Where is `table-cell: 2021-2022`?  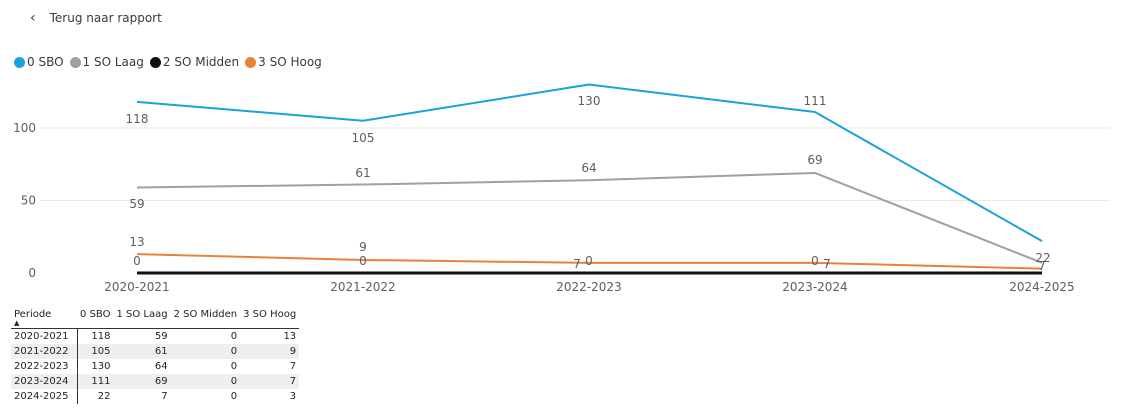
table-cell: 2021-2022 is located at coordinates (44, 351).